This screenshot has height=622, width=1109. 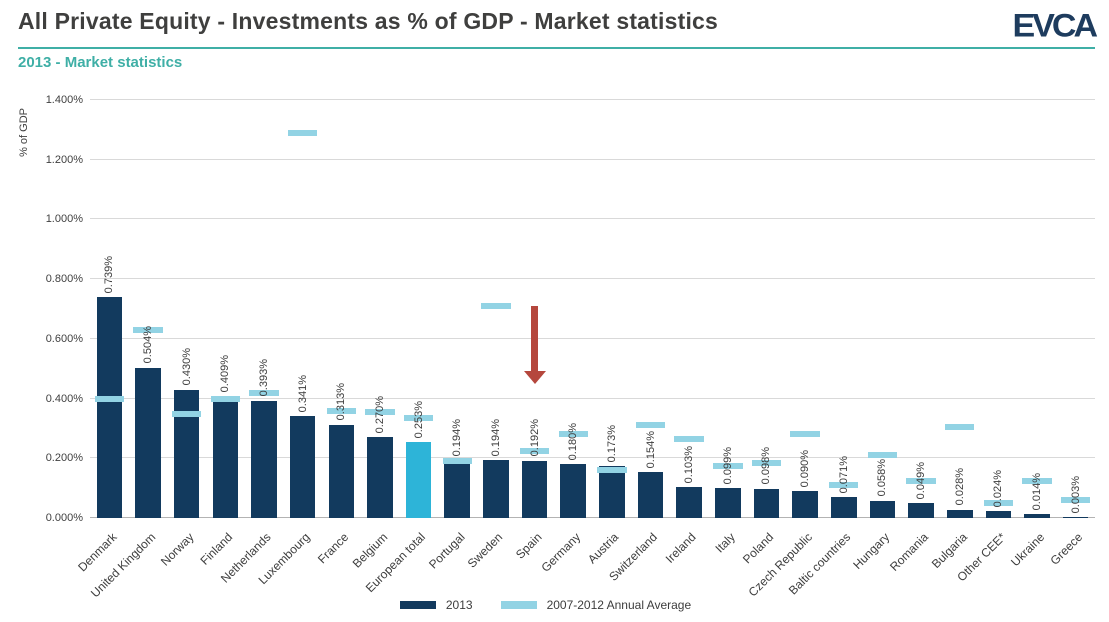 I want to click on x-axis-label: Italy, so click(x=725, y=543).